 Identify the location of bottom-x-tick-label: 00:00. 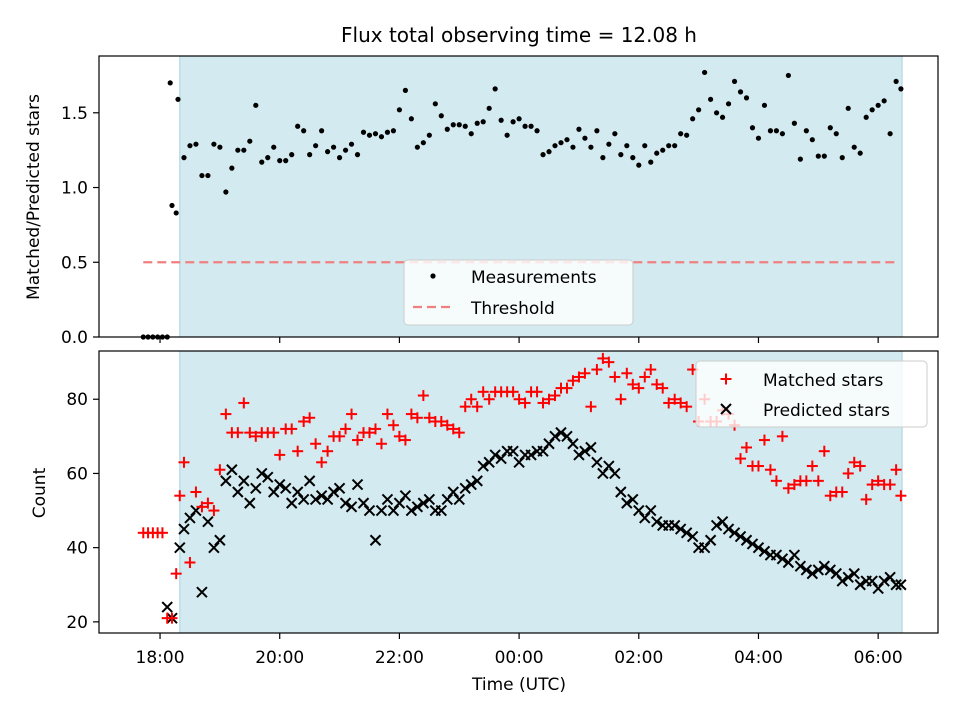
(519, 658).